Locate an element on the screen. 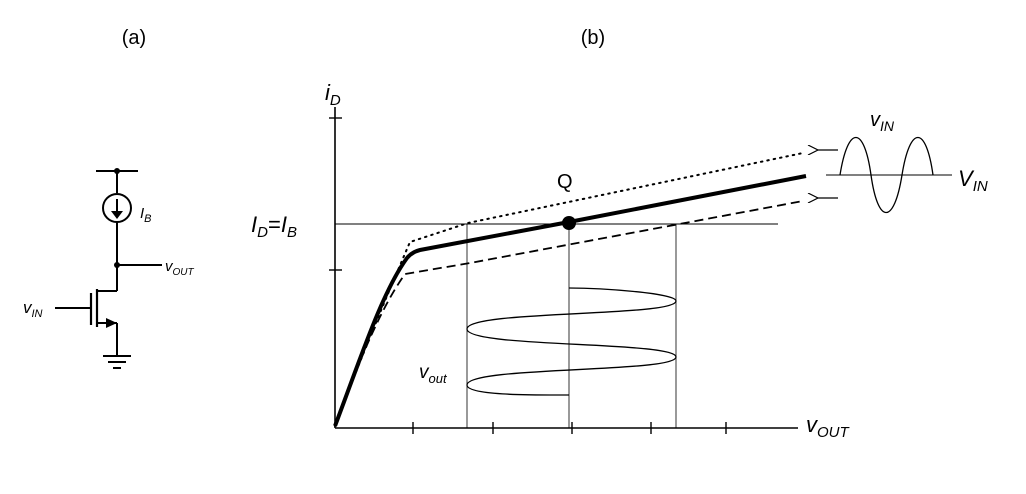 This screenshot has height=494, width=1026. projection-lines is located at coordinates (571, 326).